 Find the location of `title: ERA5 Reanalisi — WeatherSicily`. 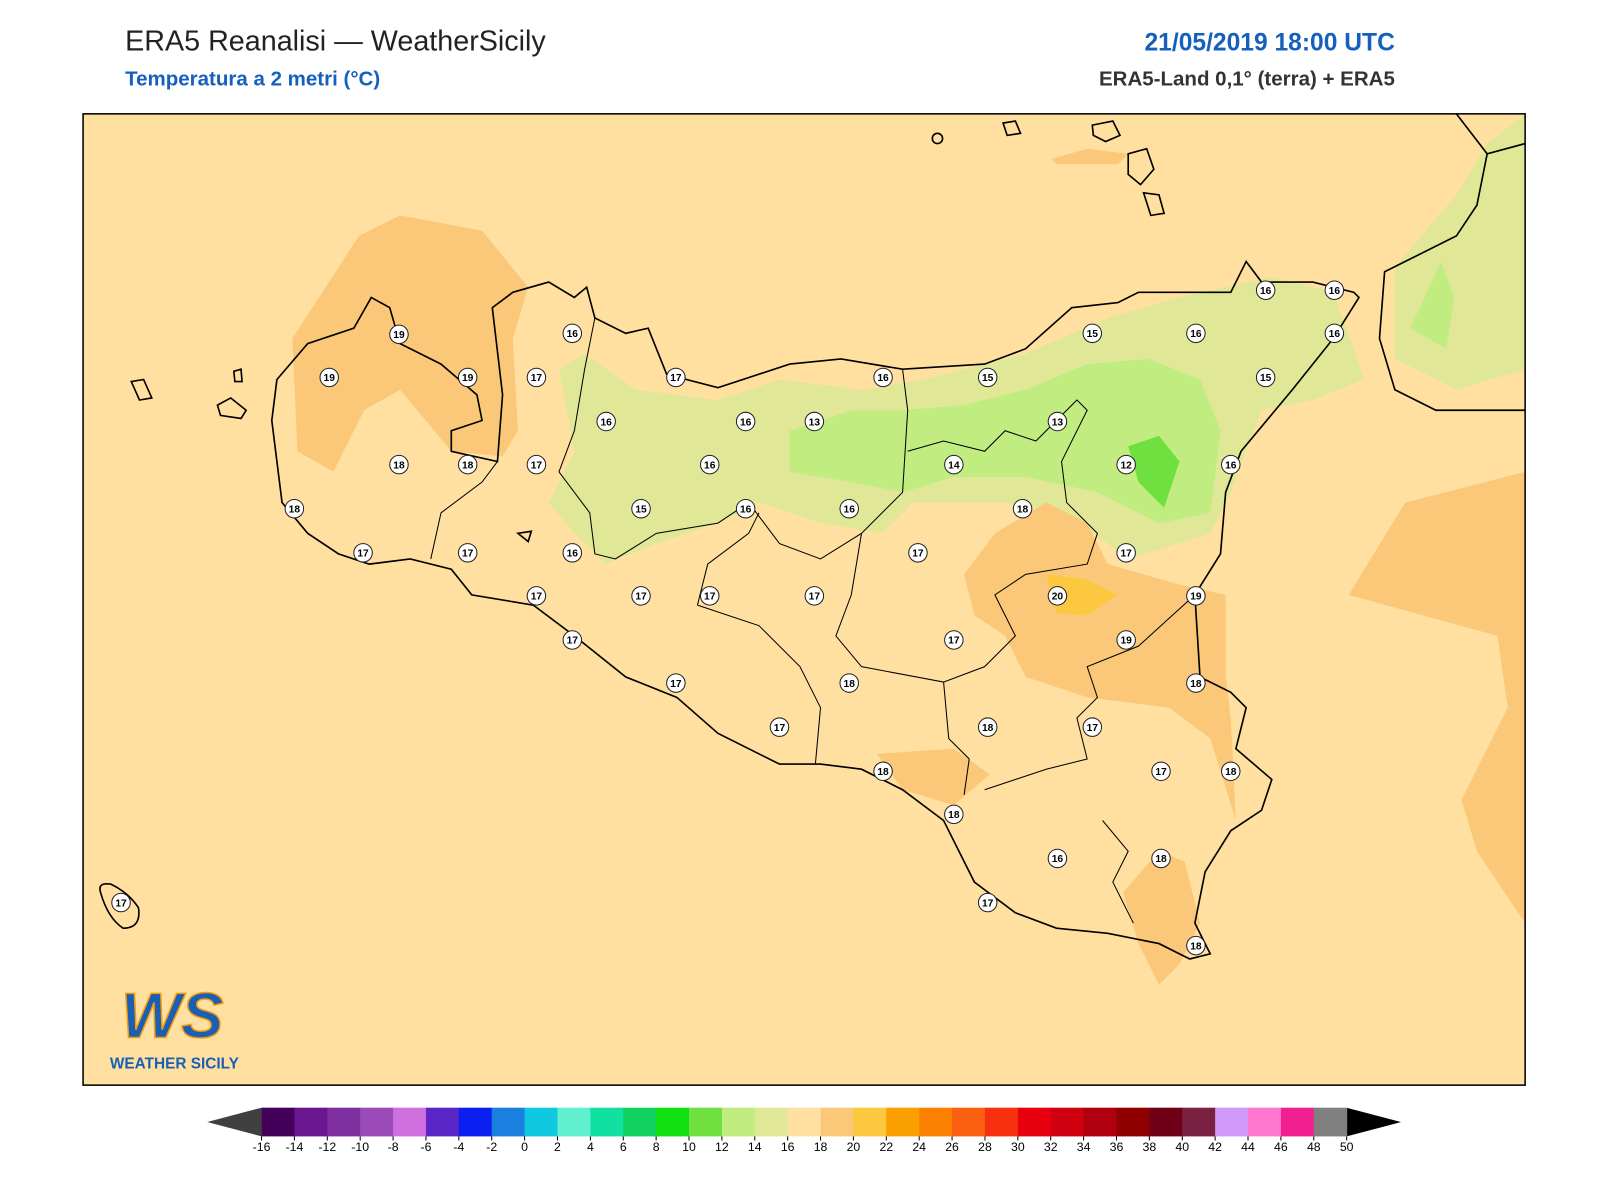

title: ERA5 Reanalisi — WeatherSicily is located at coordinates (335, 42).